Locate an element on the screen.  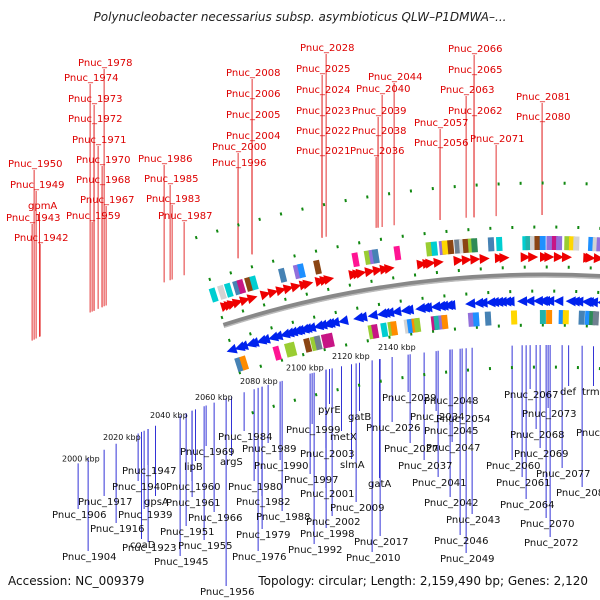
reverse-gene-label: Pnuc_1969 is located at coordinates (207, 452).